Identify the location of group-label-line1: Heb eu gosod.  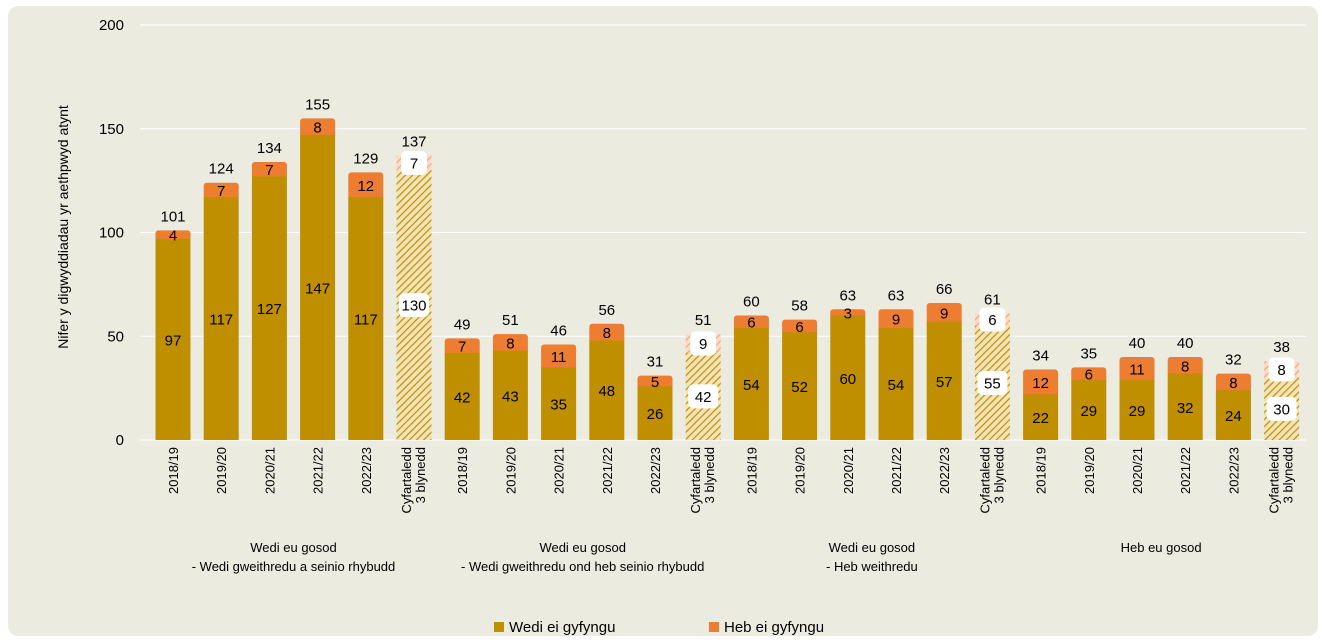
(1161, 547).